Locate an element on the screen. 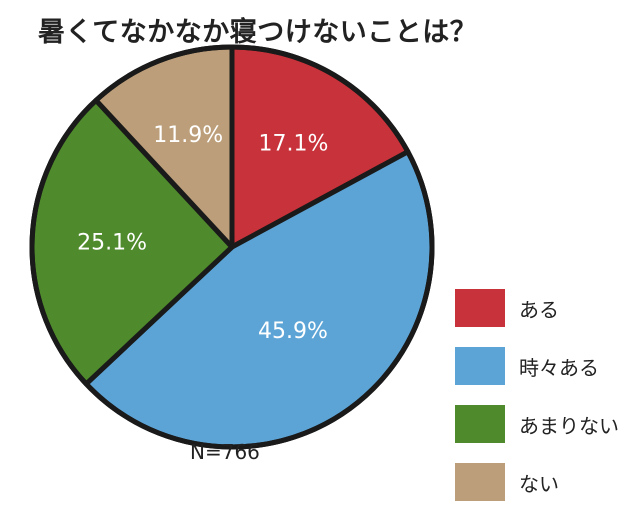 This screenshot has height=520, width=640. legend-label: あまりない is located at coordinates (569, 425).